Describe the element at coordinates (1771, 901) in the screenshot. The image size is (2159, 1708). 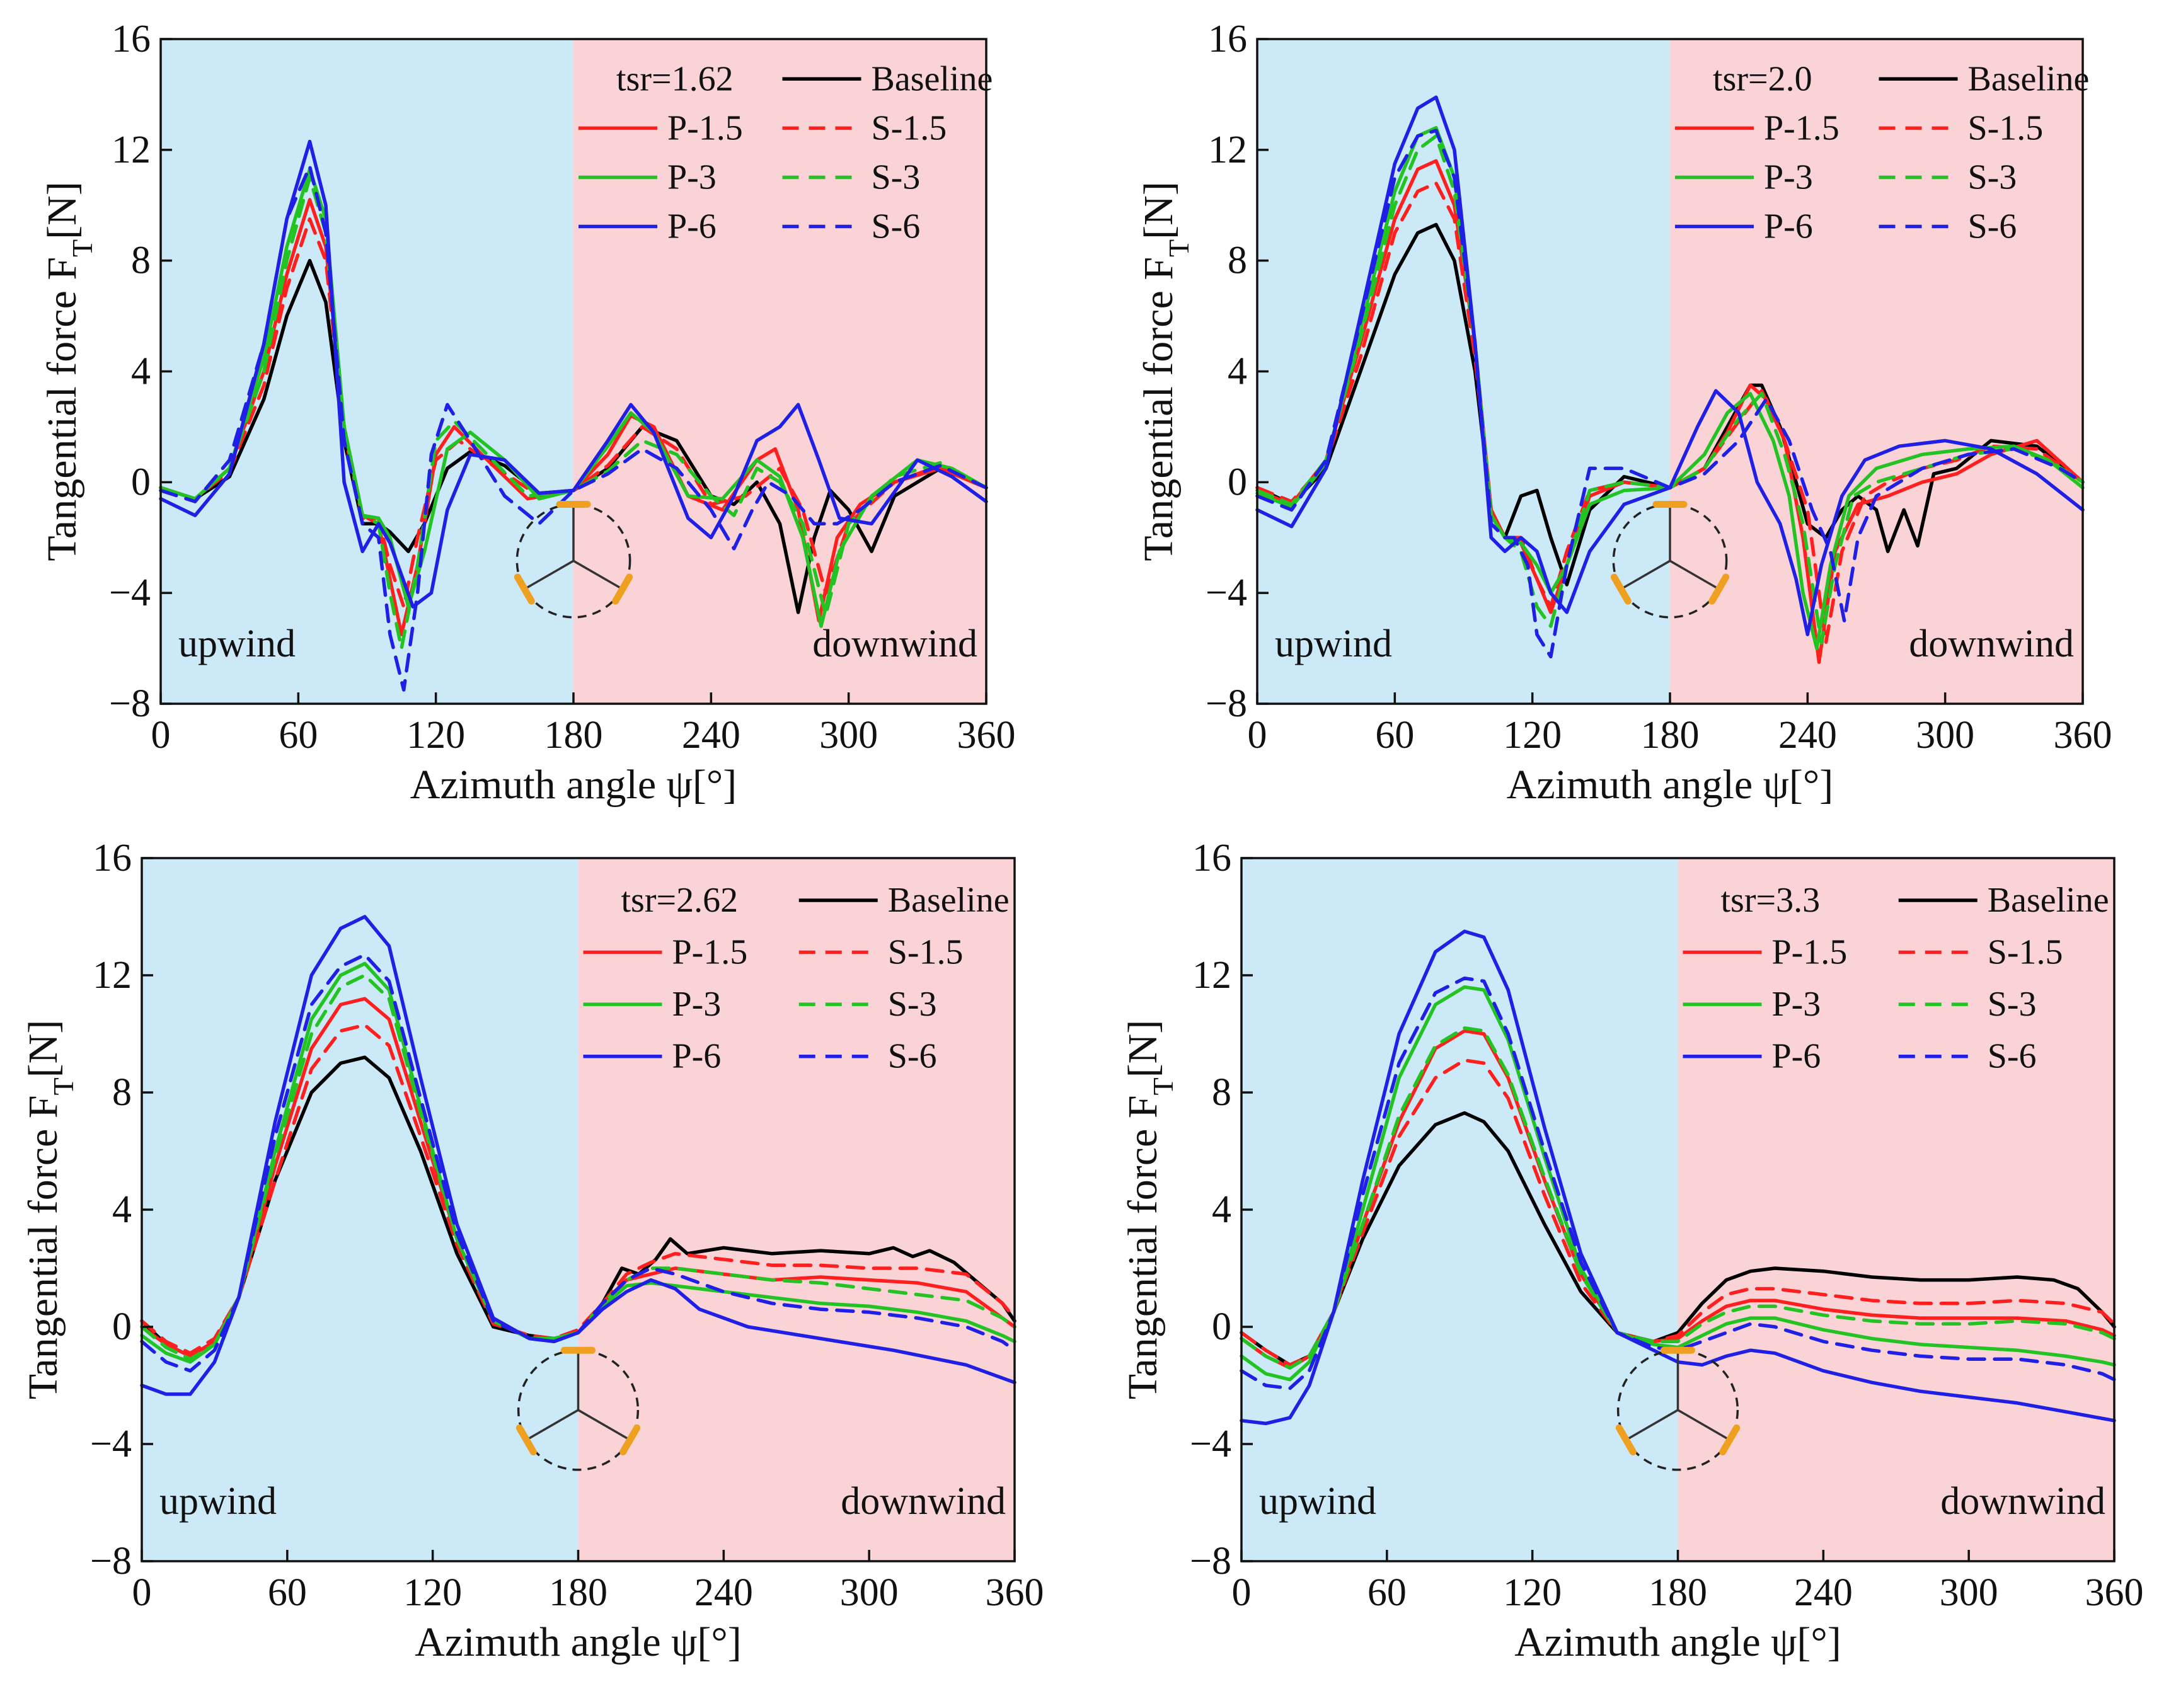
I see `legend-tsr-label: tsr=3.3` at that location.